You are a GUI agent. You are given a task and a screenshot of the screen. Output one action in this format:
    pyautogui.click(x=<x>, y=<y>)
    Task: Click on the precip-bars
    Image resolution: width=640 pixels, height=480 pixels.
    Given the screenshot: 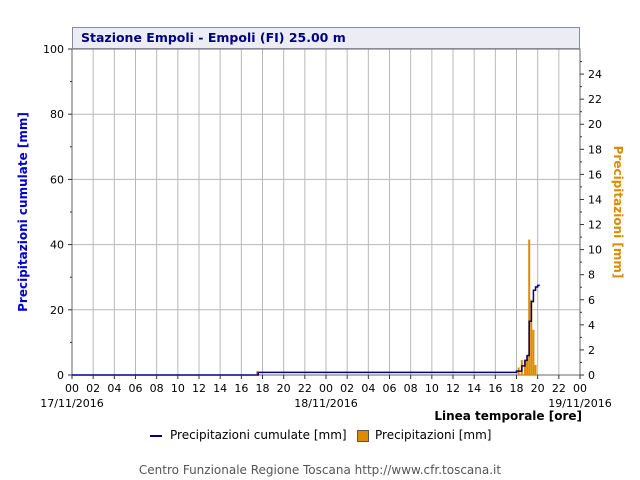 What is the action you would take?
    pyautogui.click(x=396, y=307)
    